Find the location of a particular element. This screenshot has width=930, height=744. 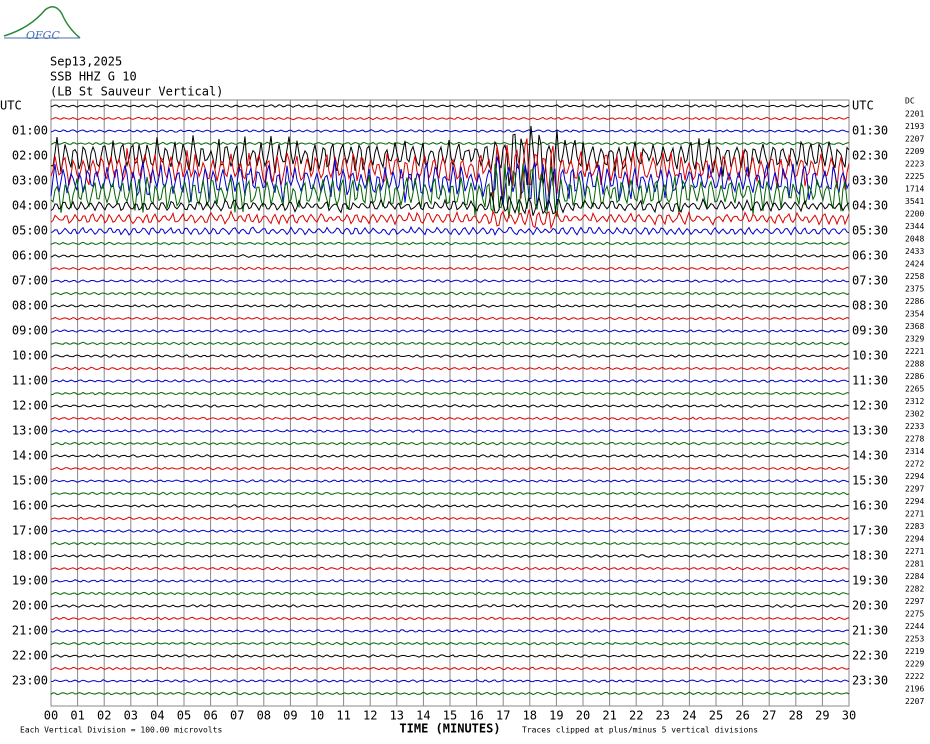

x-tick-label: 23 is located at coordinates (663, 716).